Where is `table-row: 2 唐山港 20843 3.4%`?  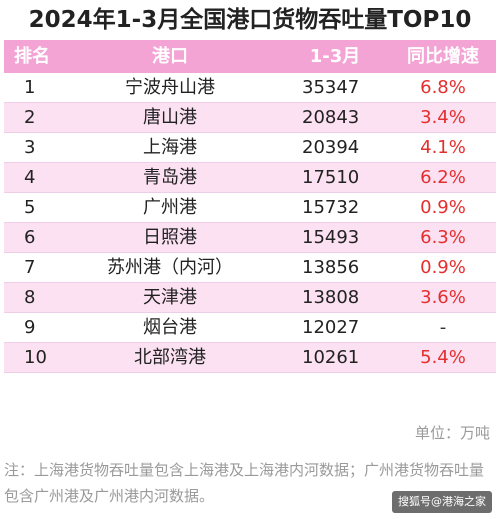
table-row: 2 唐山港 20843 3.4% is located at coordinates (250, 118).